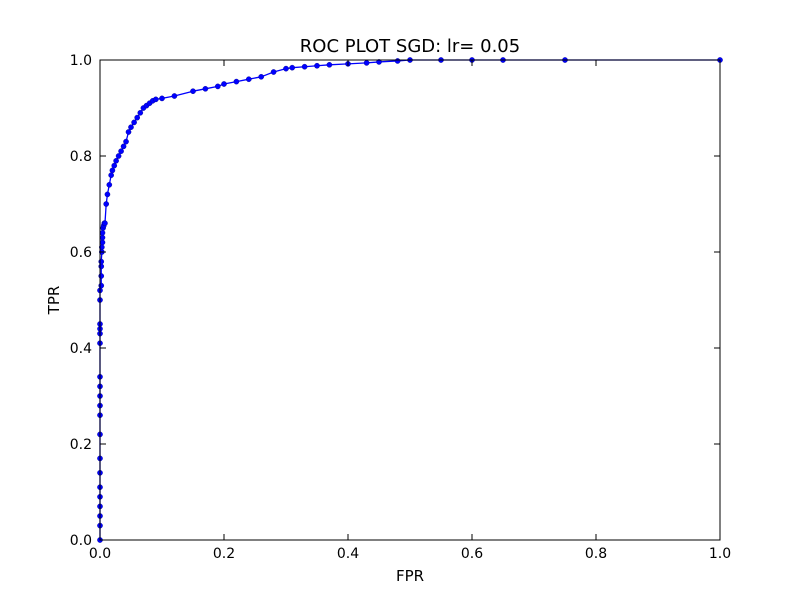  Describe the element at coordinates (81, 61) in the screenshot. I see `y-tick-label: 1.0` at that location.